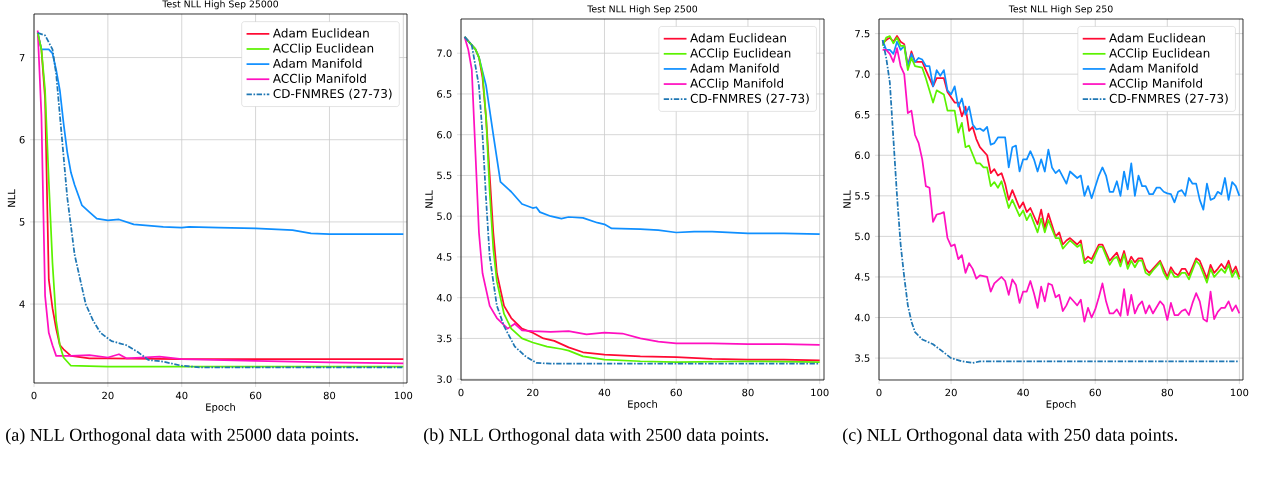 The image size is (1265, 485). I want to click on y-tick-label: 7.5, so click(862, 33).